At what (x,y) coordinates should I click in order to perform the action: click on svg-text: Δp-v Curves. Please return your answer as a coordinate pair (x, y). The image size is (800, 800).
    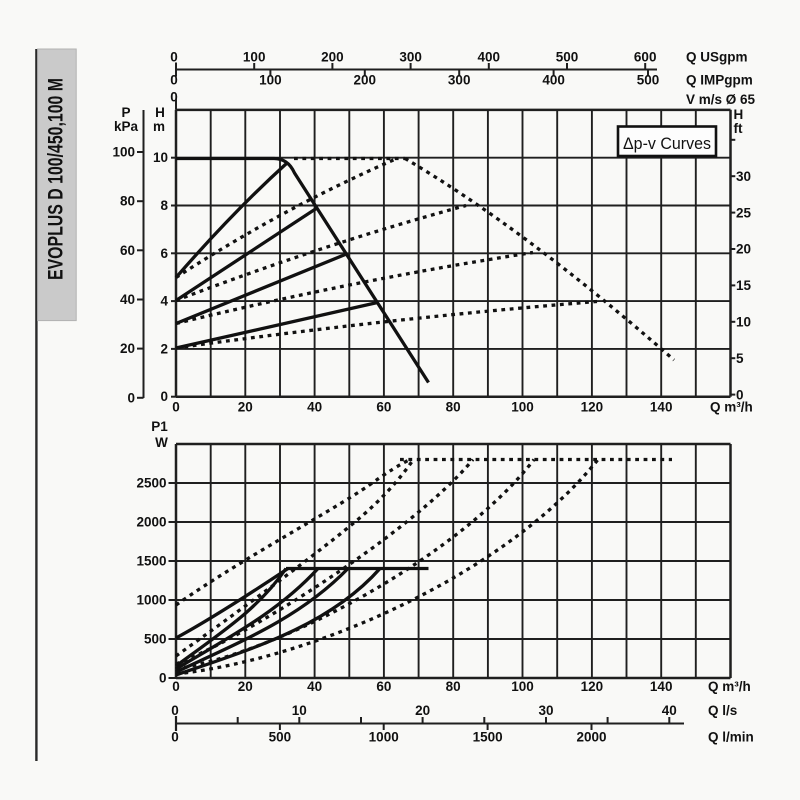
    Looking at the image, I should click on (667, 144).